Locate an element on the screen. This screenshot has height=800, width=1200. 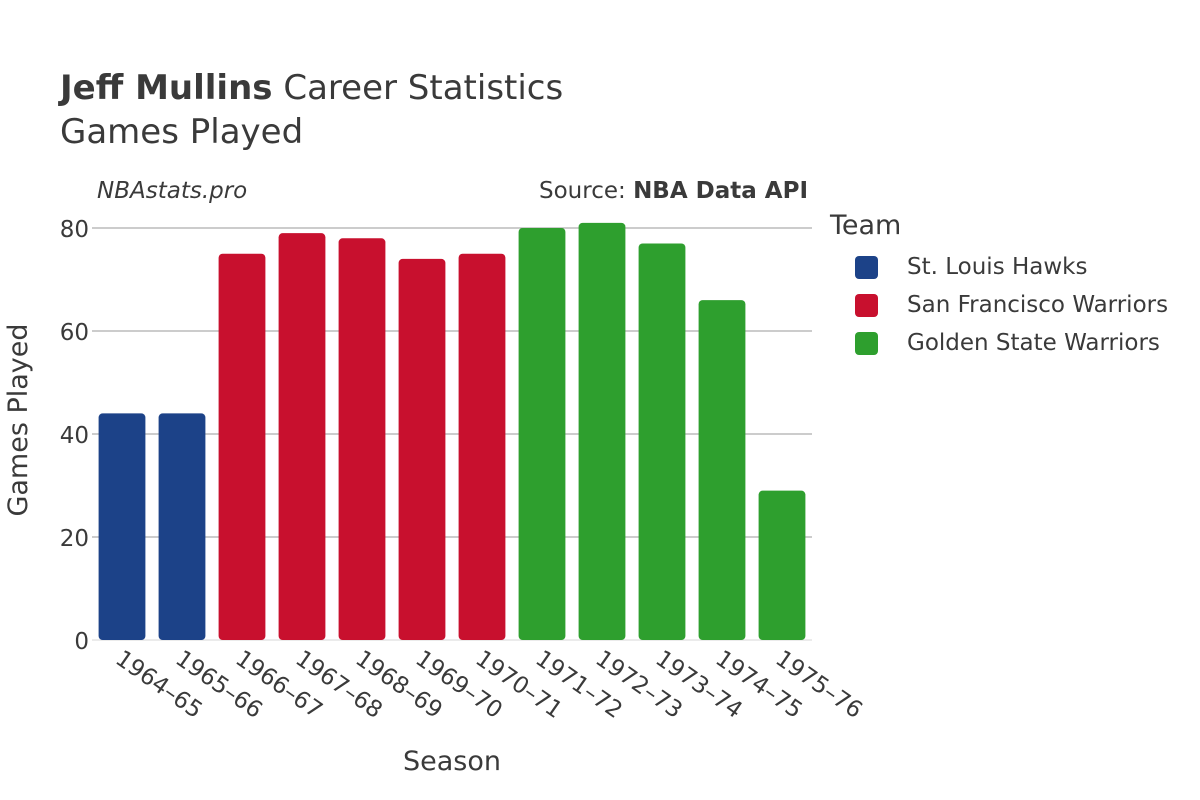
legend-item-st-louis-hawks: St. Louis Hawks is located at coordinates (971, 267).